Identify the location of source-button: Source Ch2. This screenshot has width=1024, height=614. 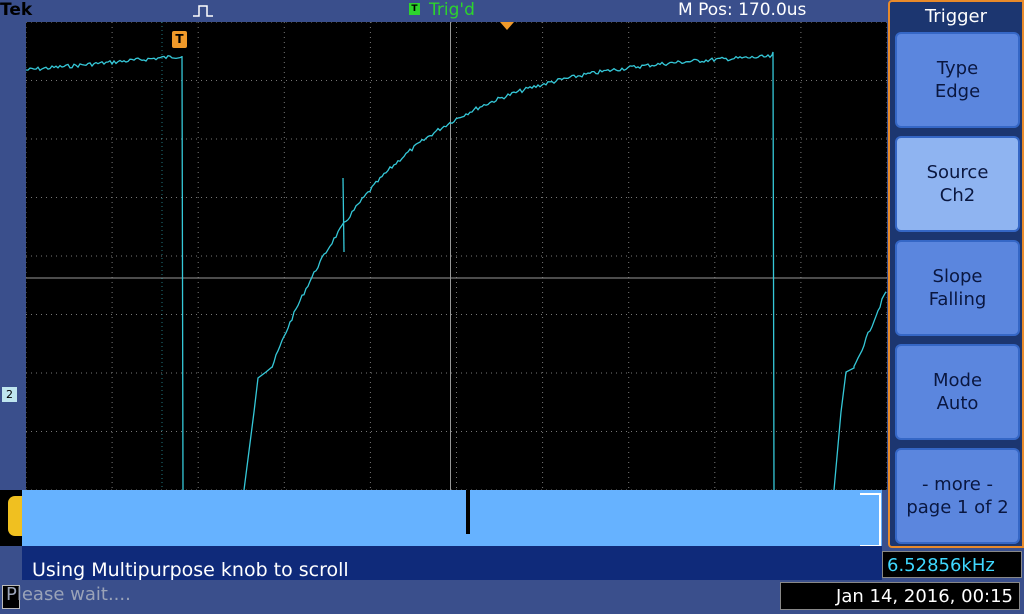
(957, 184).